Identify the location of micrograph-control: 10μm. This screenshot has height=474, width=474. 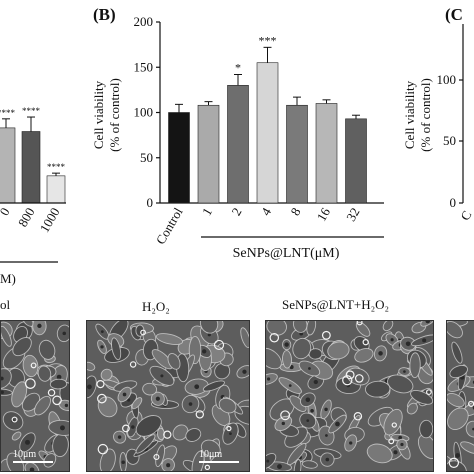
(35, 396).